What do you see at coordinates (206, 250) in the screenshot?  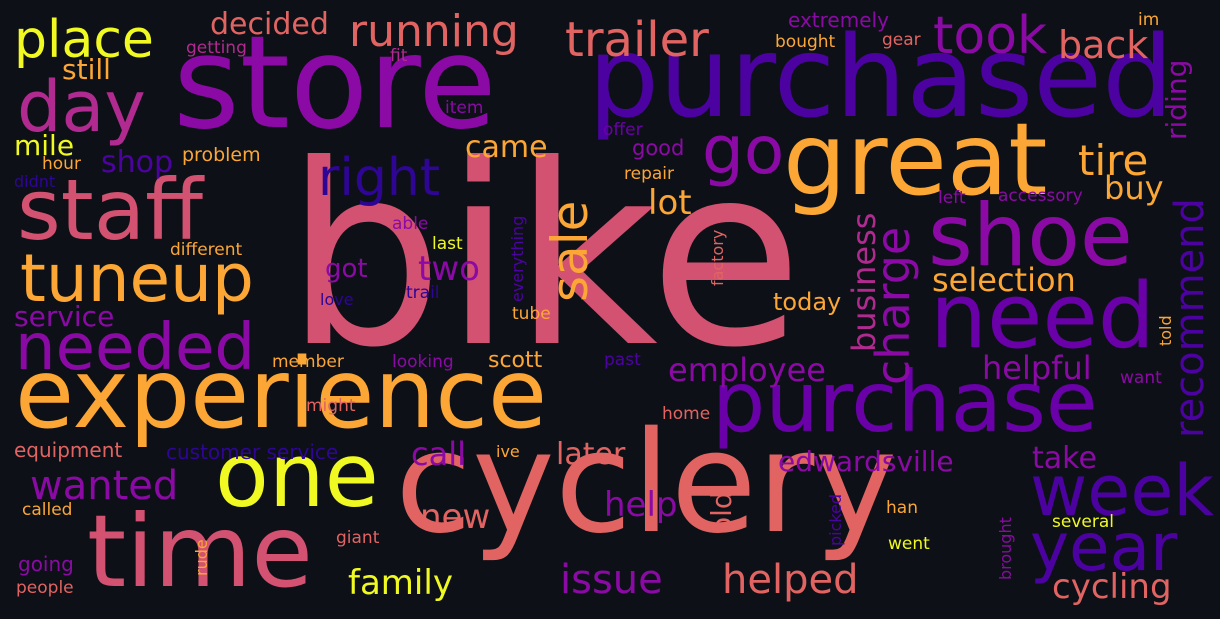 I see `word-different: different` at bounding box center [206, 250].